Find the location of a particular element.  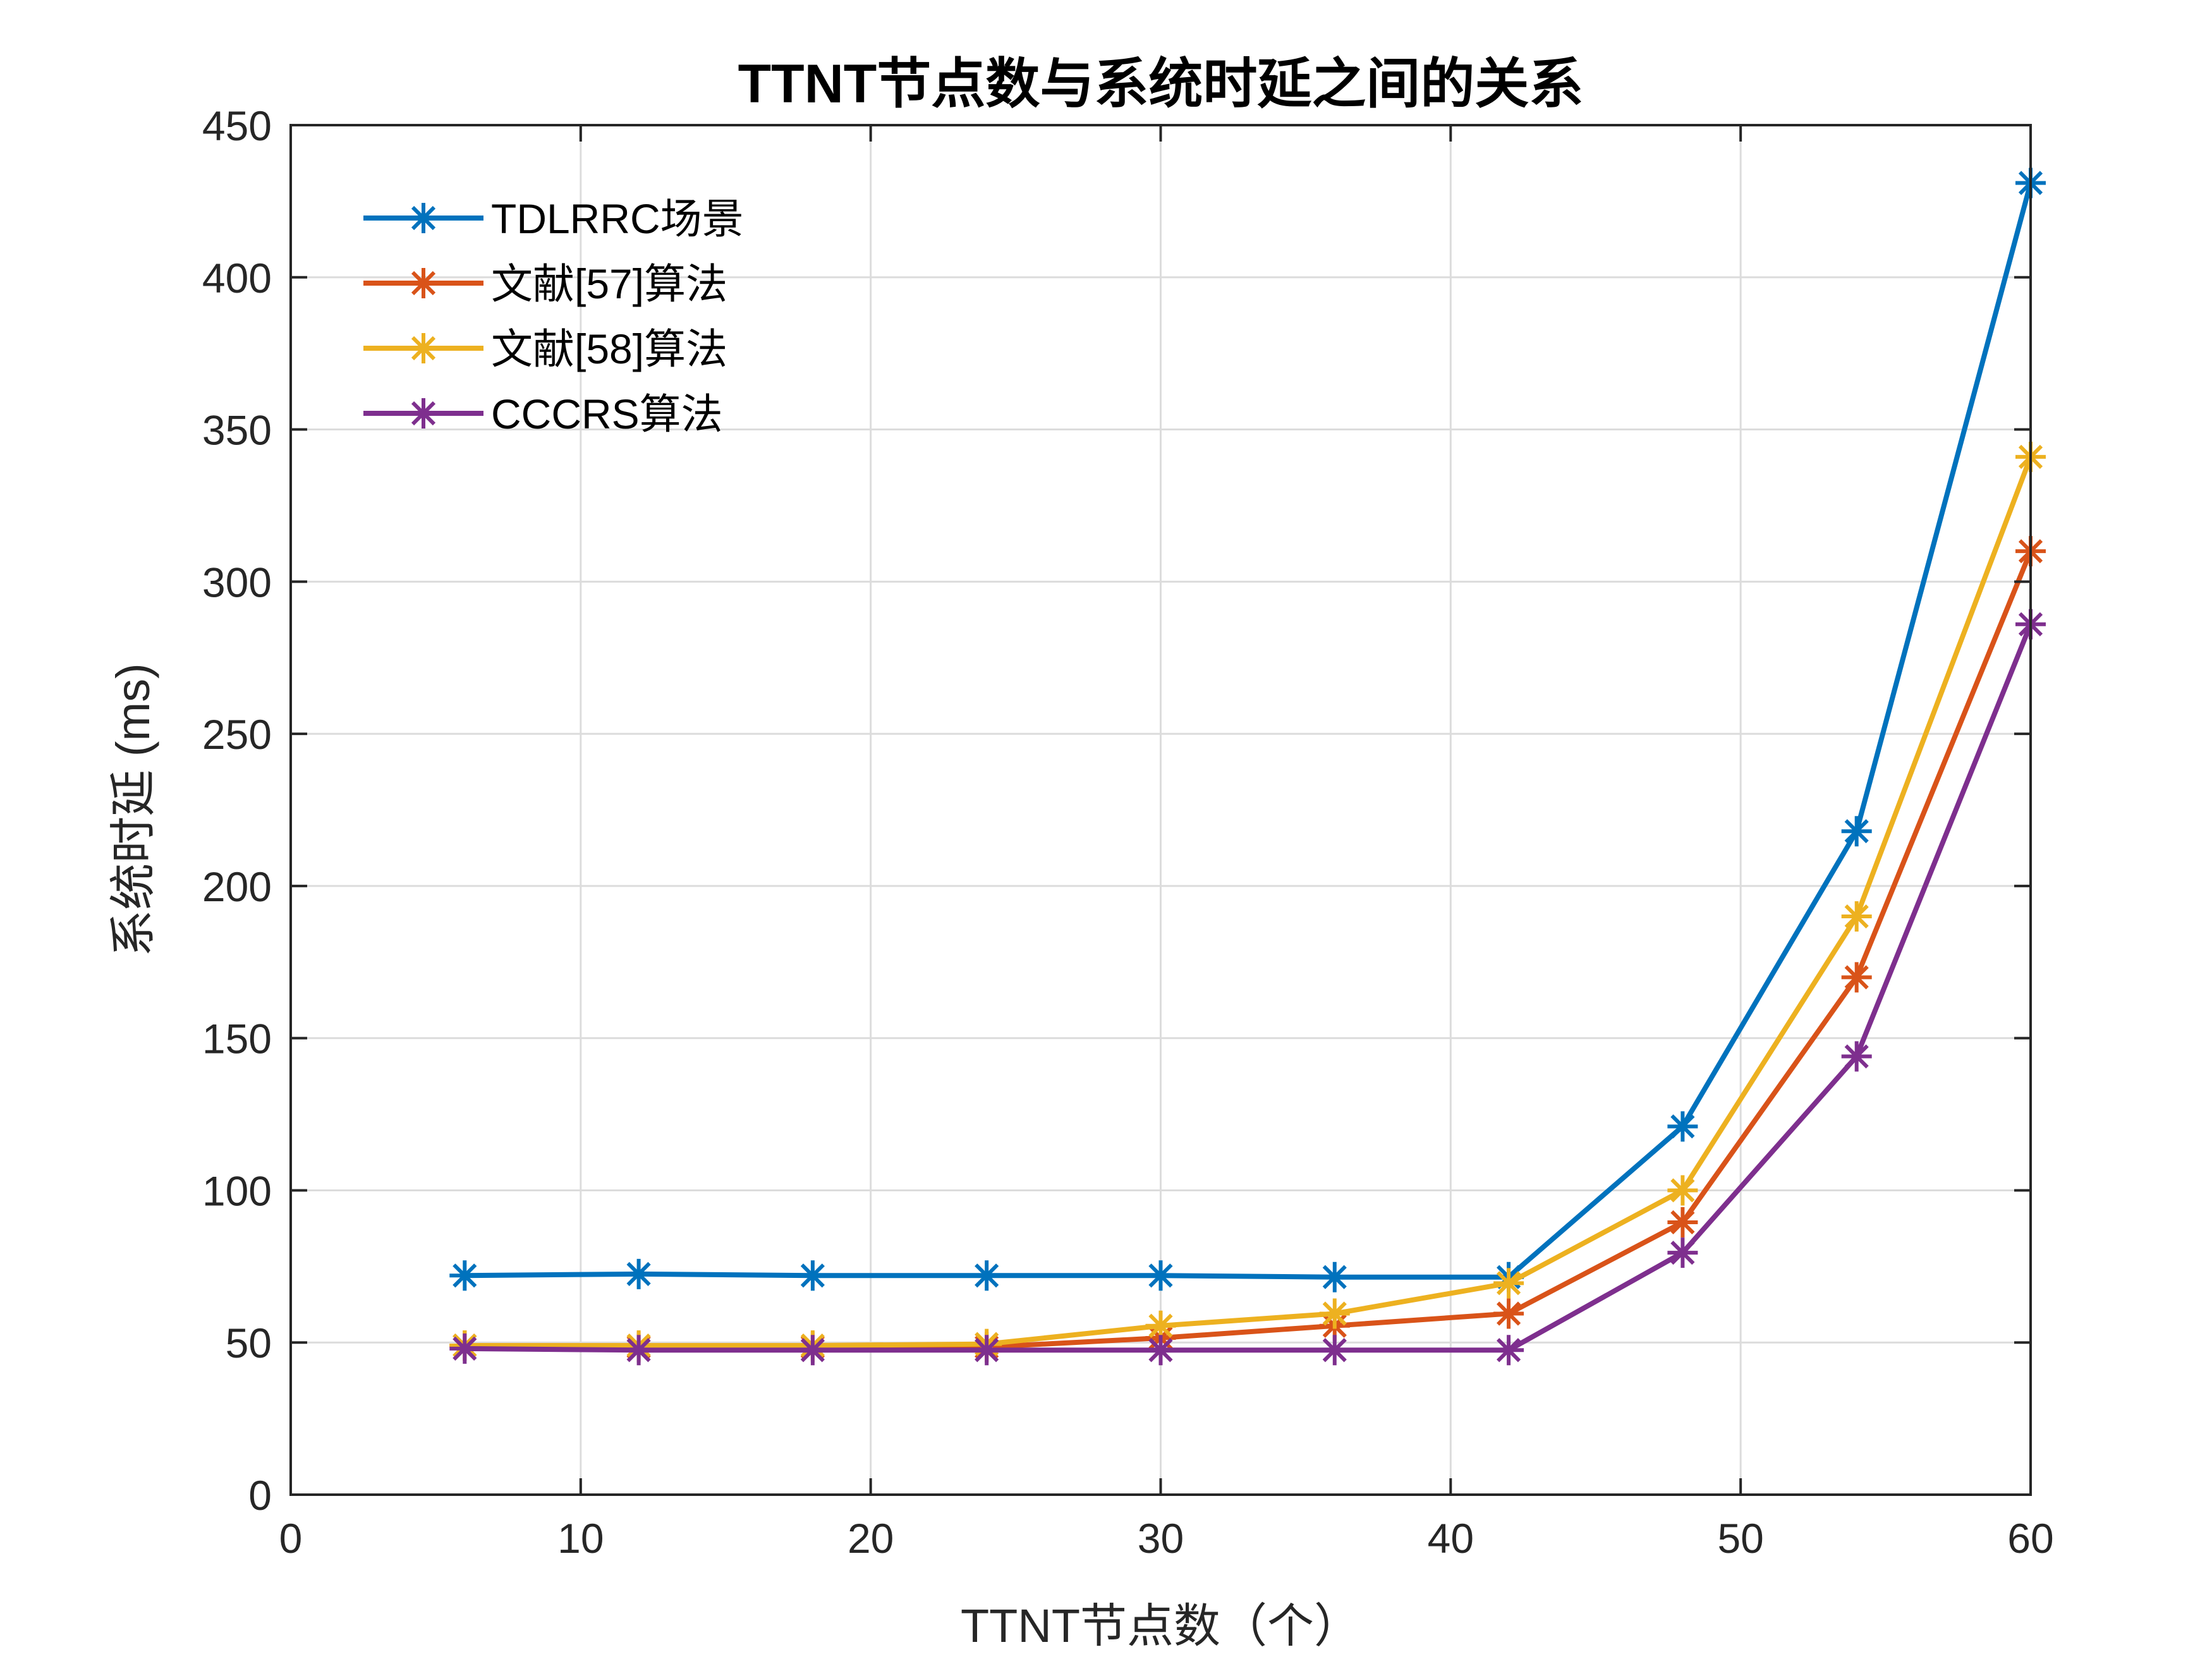

x-tick-label: 0 is located at coordinates (291, 1538).